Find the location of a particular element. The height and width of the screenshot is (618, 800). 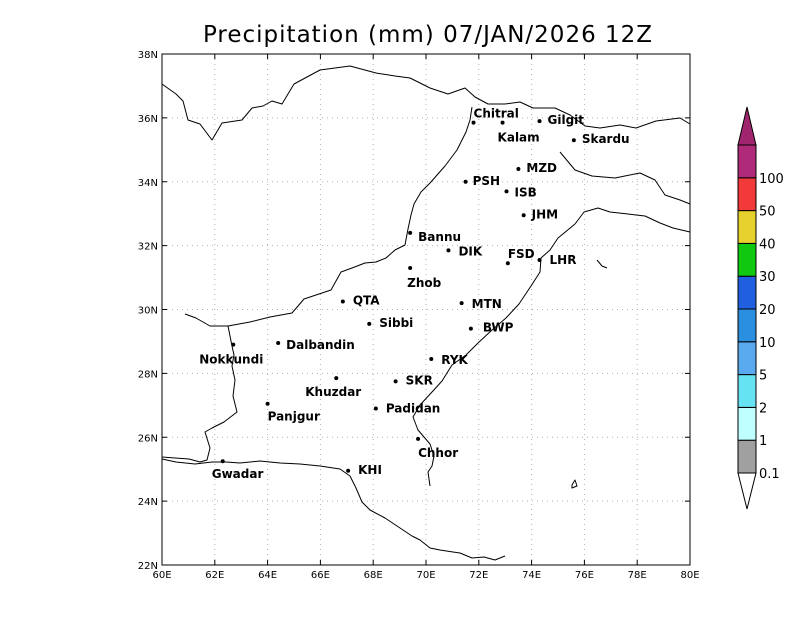

city-label: Zhob is located at coordinates (424, 283).